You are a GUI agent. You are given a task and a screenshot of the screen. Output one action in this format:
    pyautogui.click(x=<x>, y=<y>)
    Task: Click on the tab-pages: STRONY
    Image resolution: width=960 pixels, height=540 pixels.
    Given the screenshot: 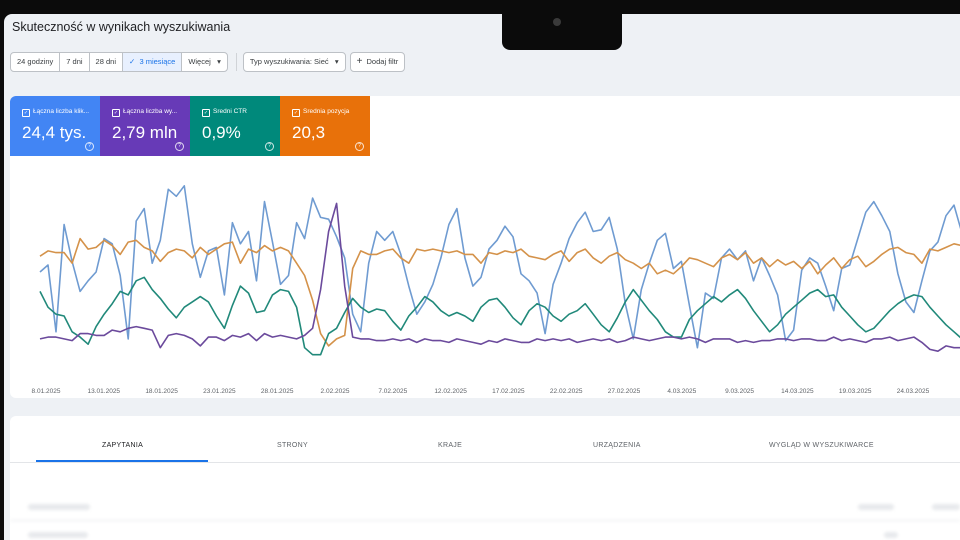 What is the action you would take?
    pyautogui.click(x=292, y=445)
    